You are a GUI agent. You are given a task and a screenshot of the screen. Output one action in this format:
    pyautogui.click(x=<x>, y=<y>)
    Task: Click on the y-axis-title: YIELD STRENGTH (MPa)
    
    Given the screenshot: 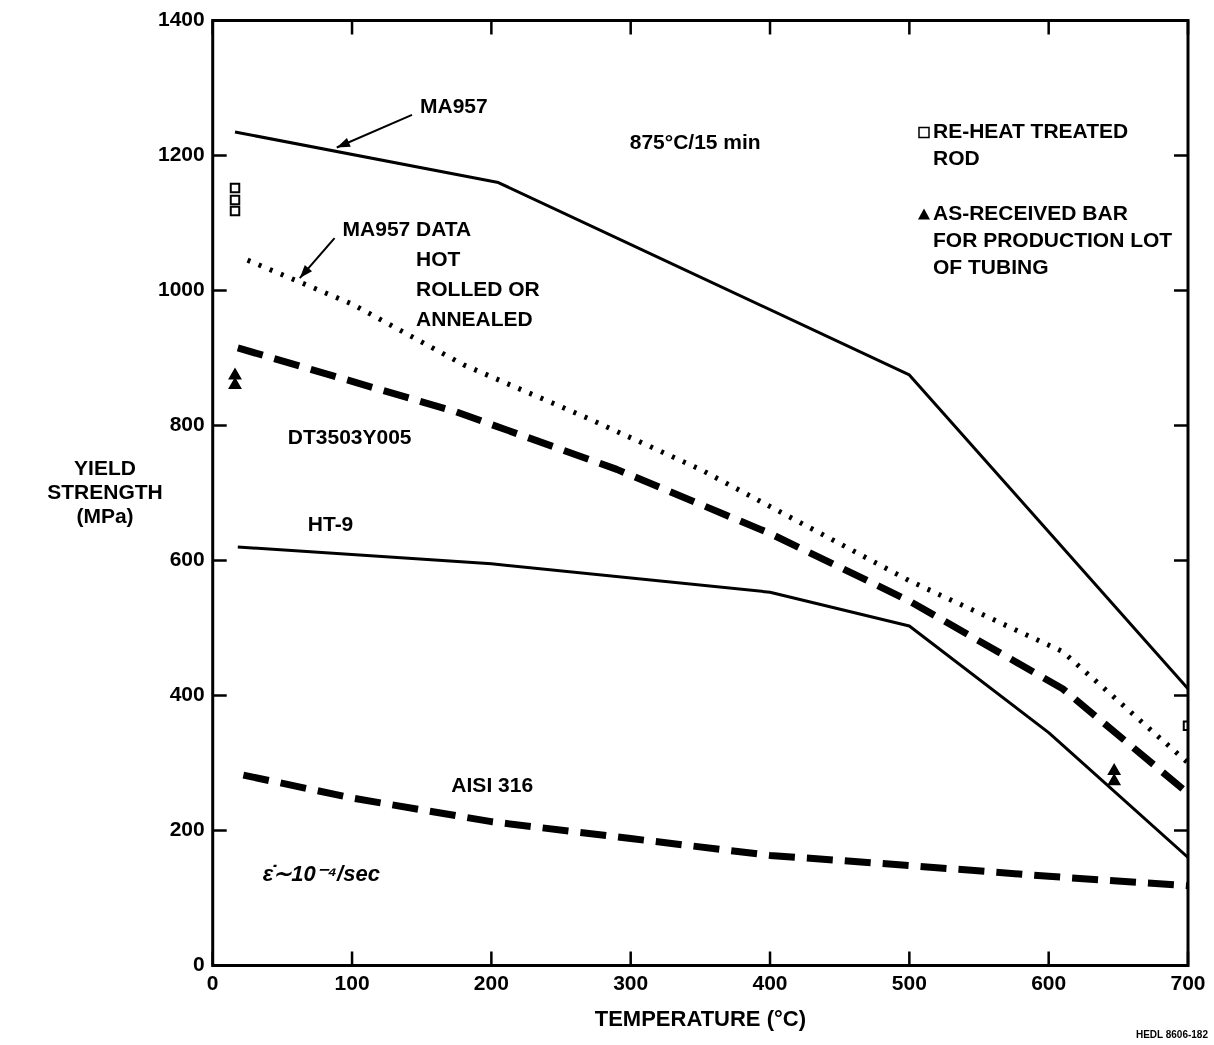 What is the action you would take?
    pyautogui.click(x=105, y=491)
    